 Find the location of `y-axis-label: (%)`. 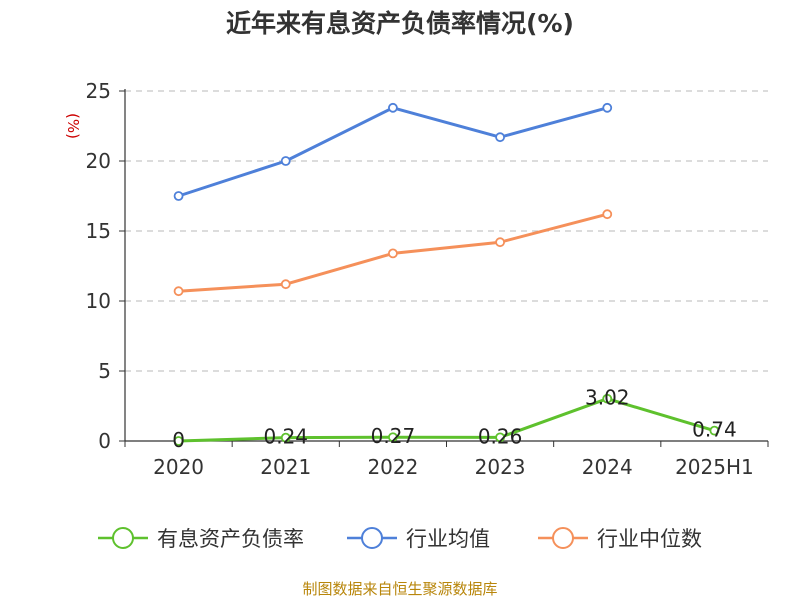

y-axis-label: (%) is located at coordinates (73, 126).